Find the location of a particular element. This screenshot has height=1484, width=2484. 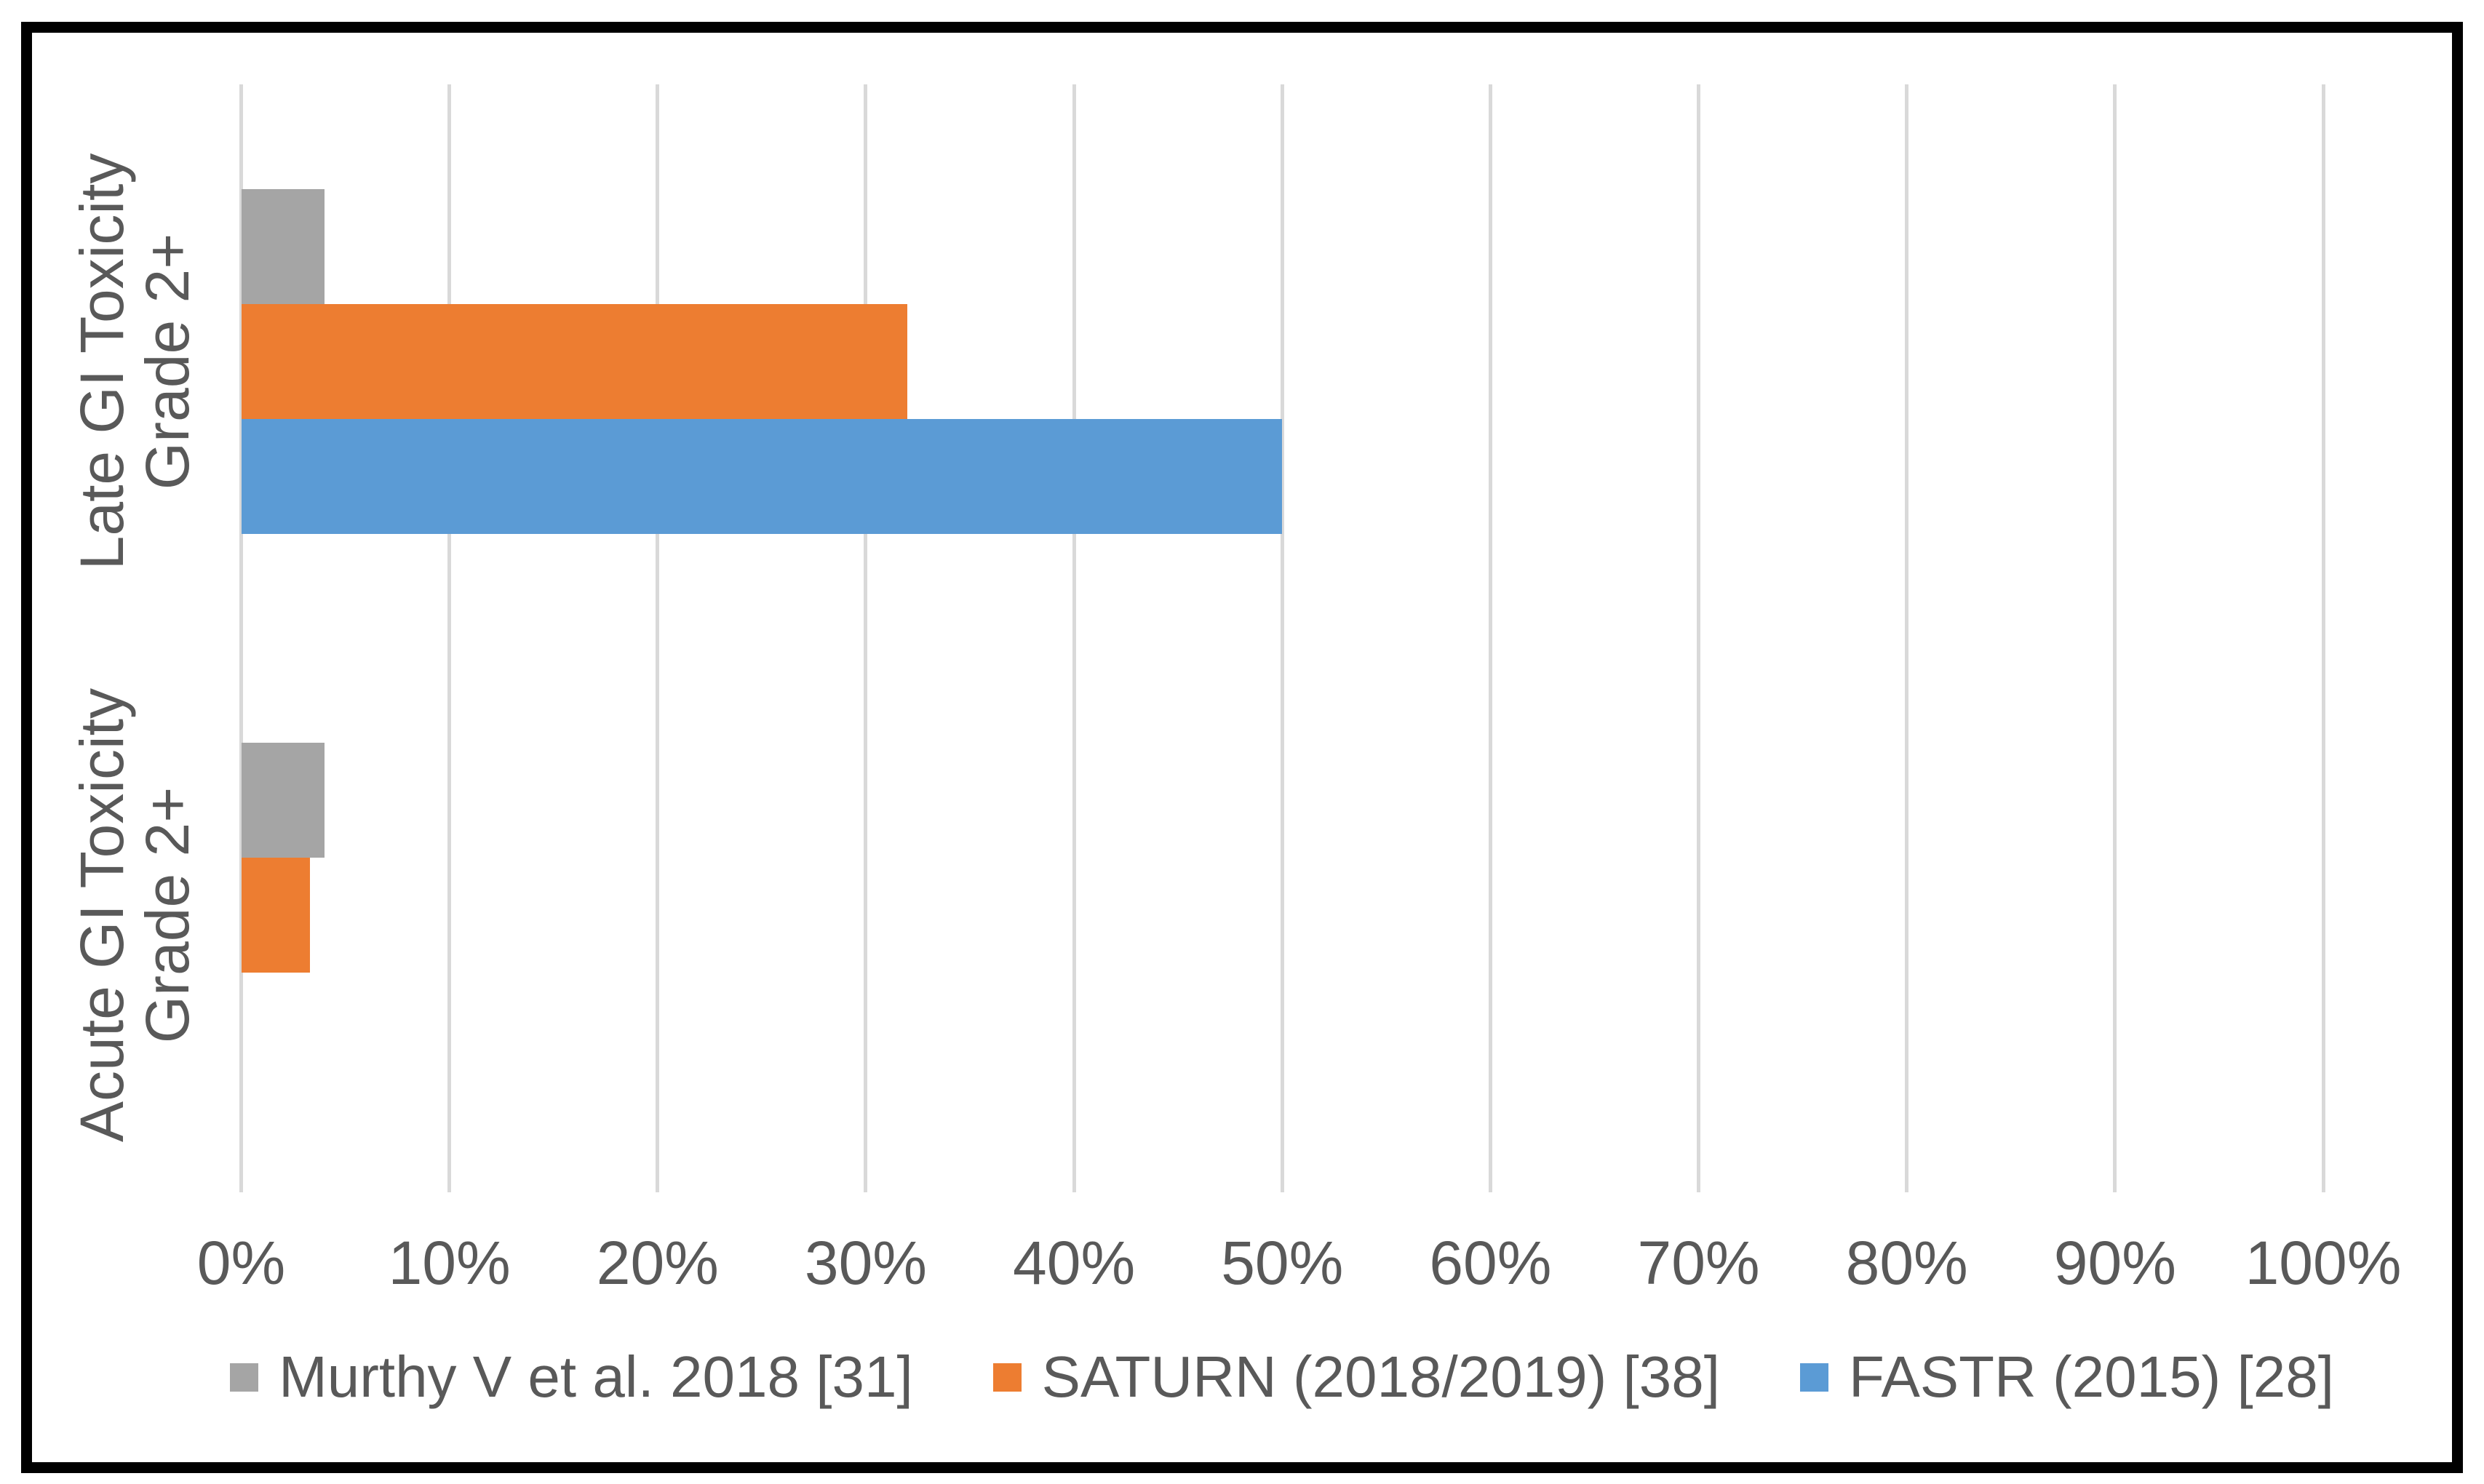

legend-item-fastr-2015-28: FASTR (2015) [28] is located at coordinates (2066, 1377).